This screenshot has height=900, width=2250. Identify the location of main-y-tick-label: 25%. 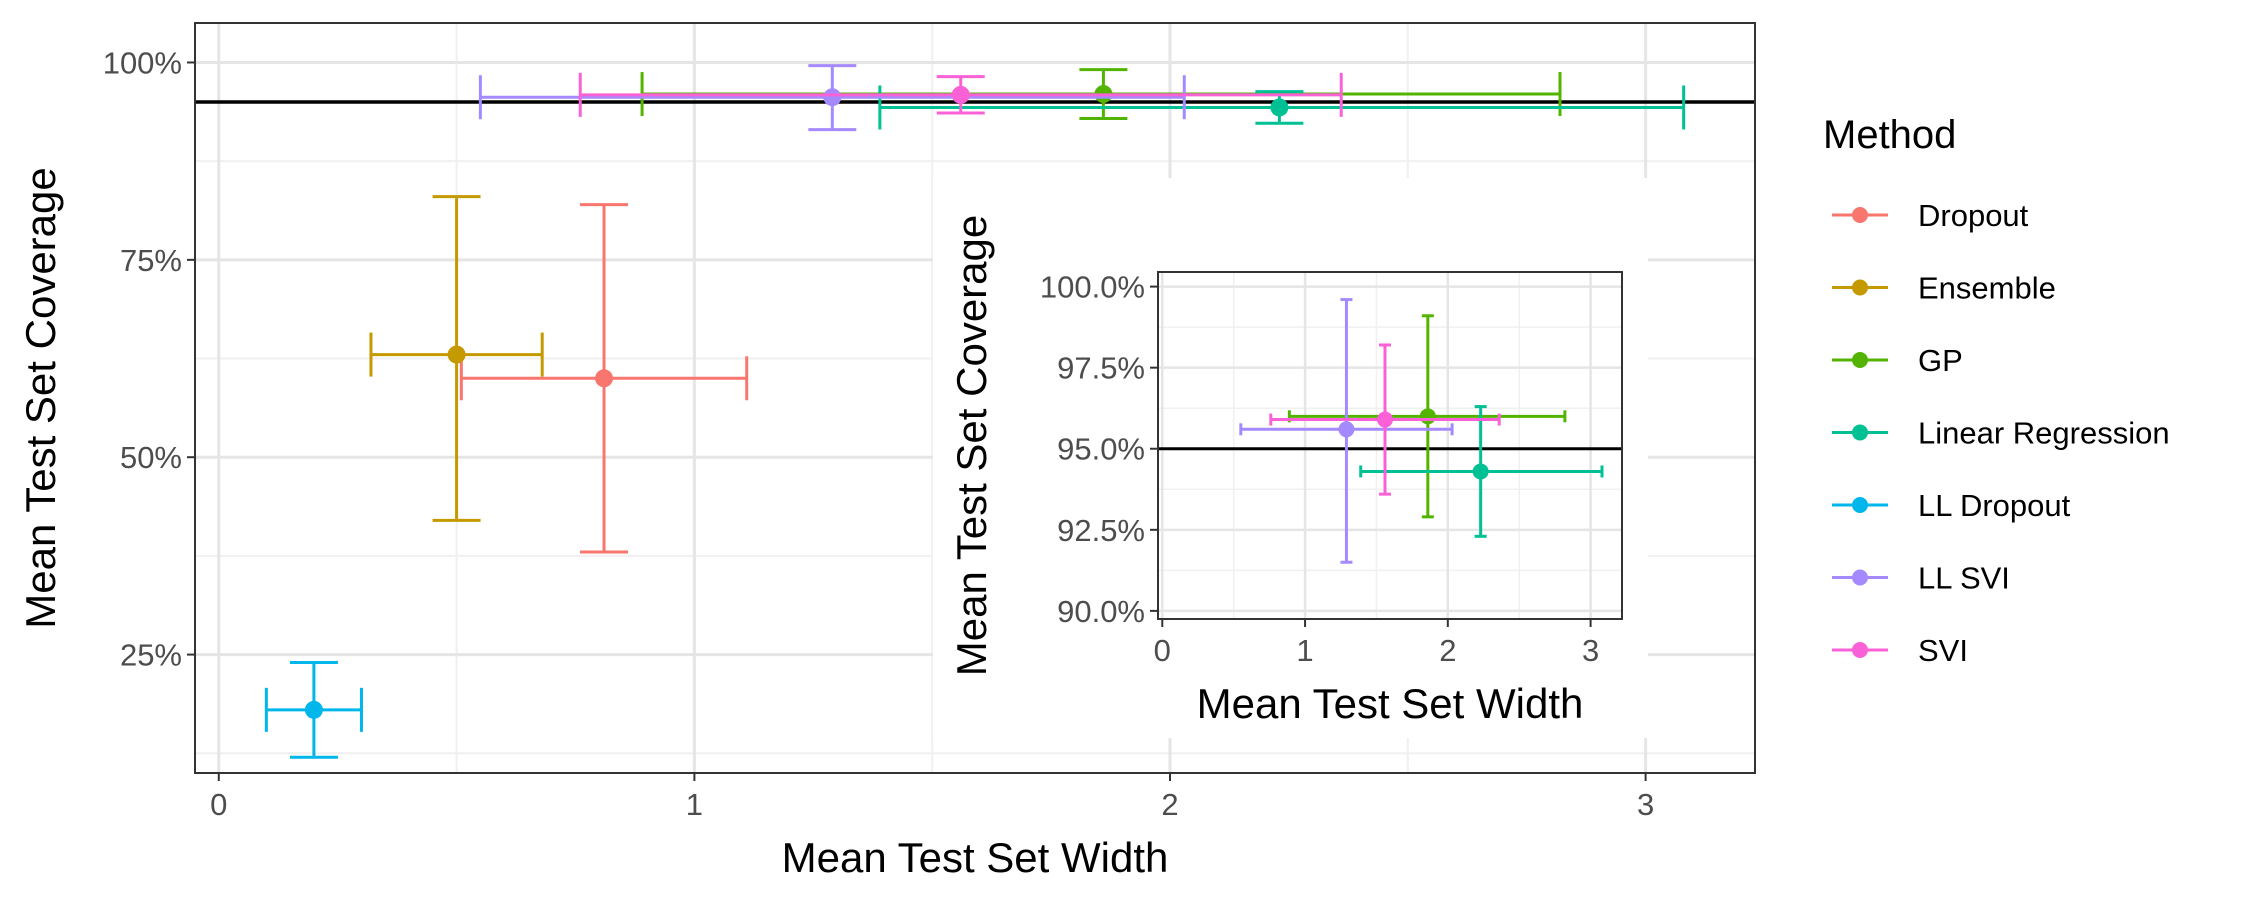
(151, 655).